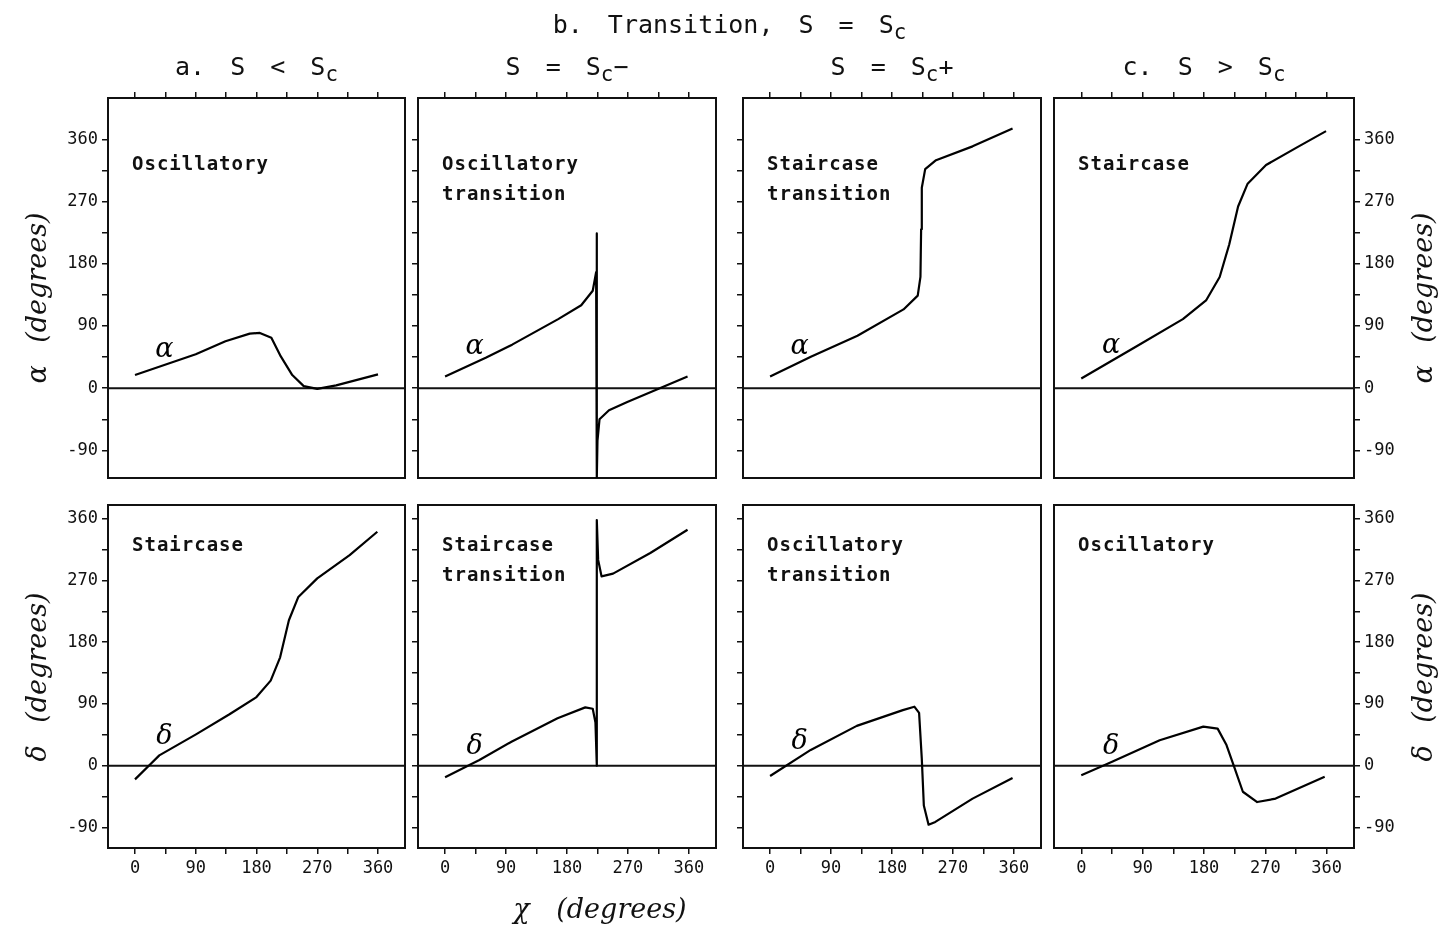 This screenshot has width=1446, height=935. What do you see at coordinates (256, 69) in the screenshot?
I see `chart-title: a. S < S$_{c}$` at bounding box center [256, 69].